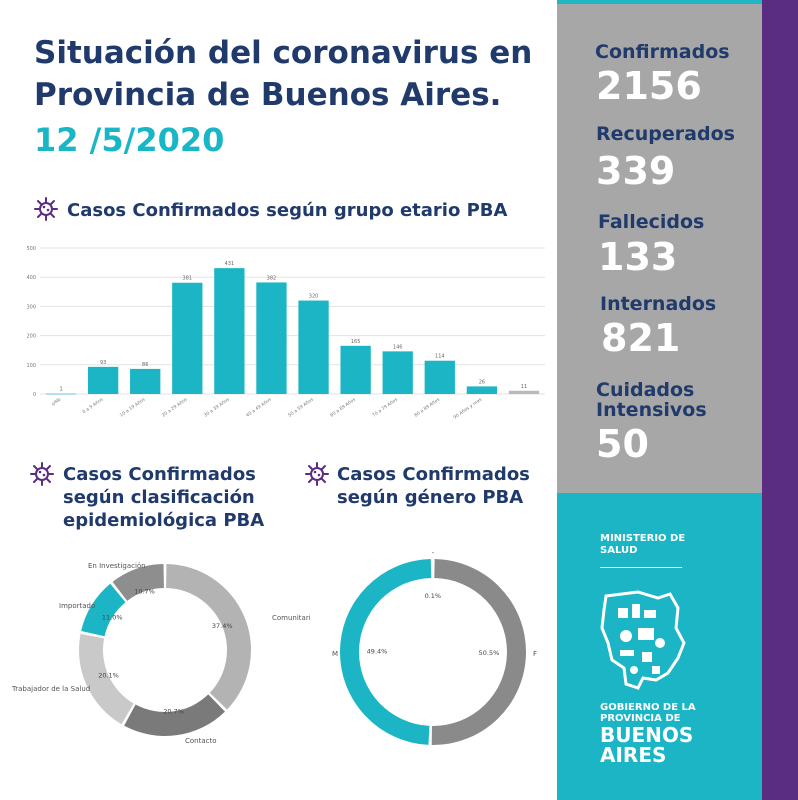 The image size is (798, 800). Describe the element at coordinates (112, 617) in the screenshot. I see `slice-percent-label: 11.0%` at that location.